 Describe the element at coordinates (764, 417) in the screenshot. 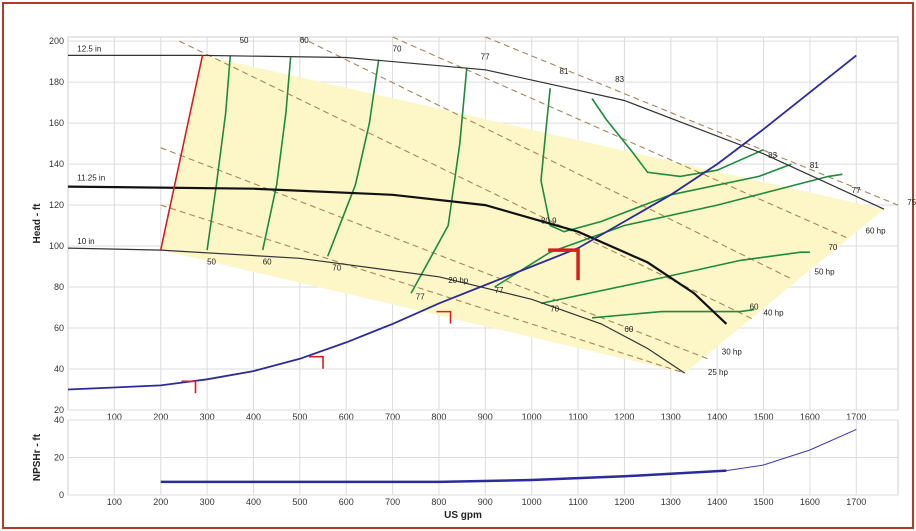

I see `head-x-tick-label: 1500` at that location.